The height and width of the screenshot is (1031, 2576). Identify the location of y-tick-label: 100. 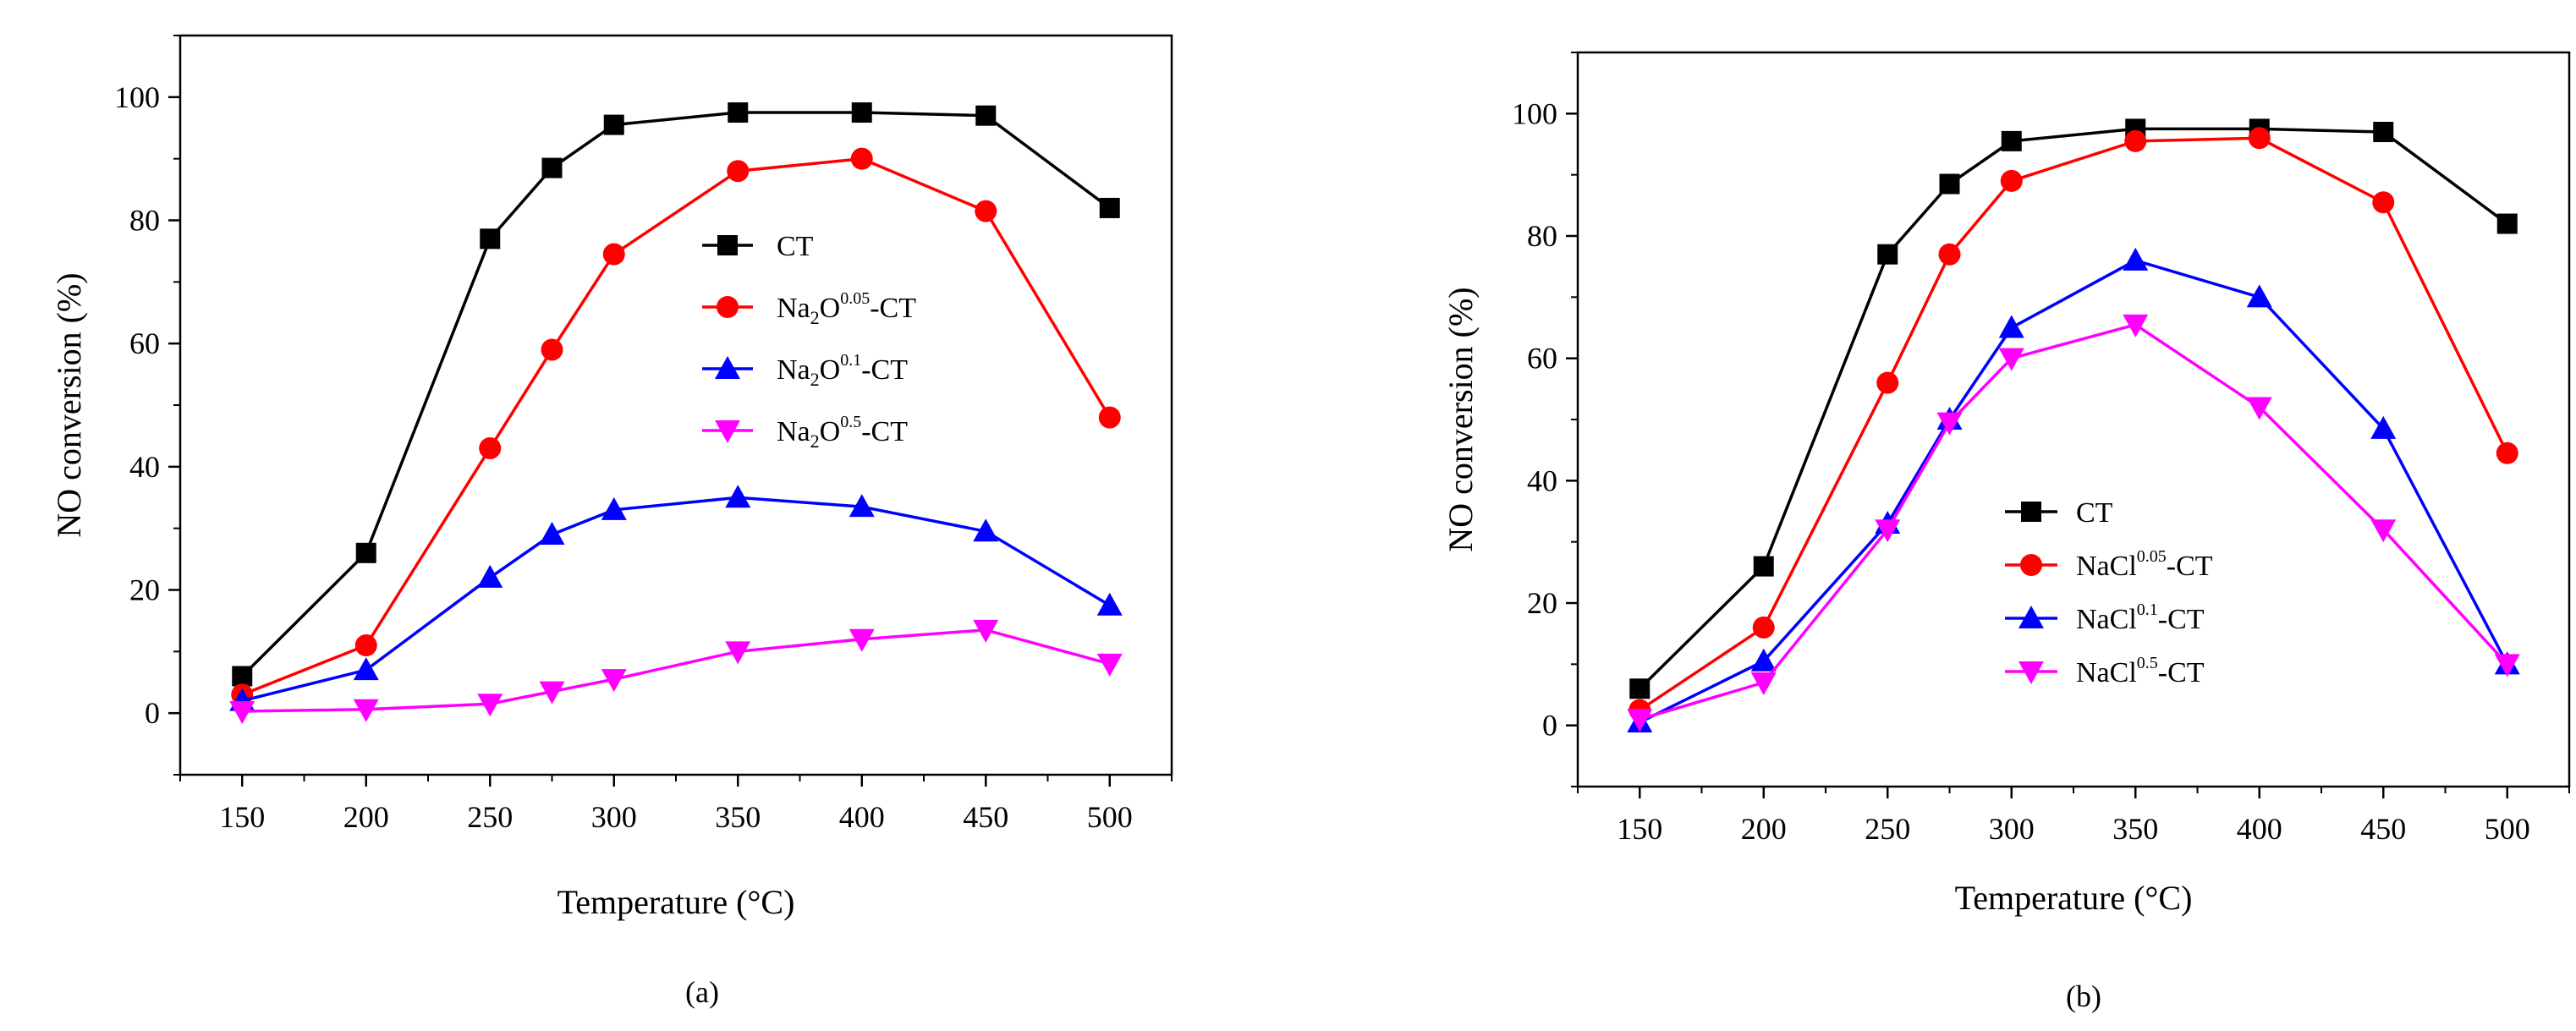
(137, 97).